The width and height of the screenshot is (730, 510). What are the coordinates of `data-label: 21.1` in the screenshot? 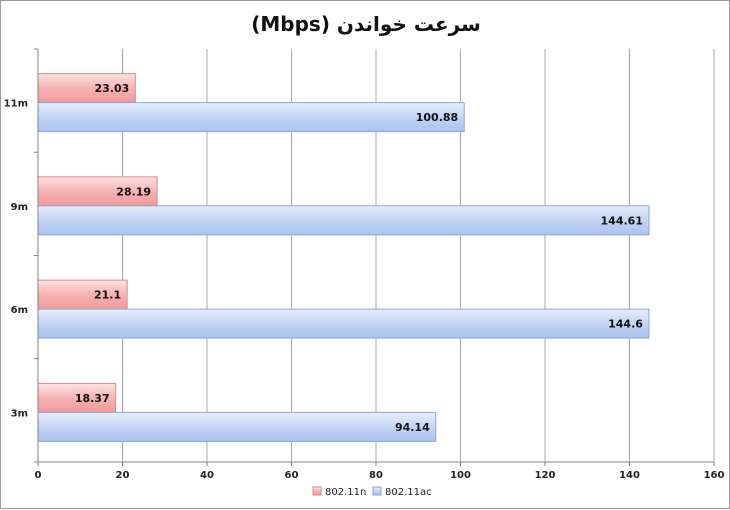 It's located at (107, 295).